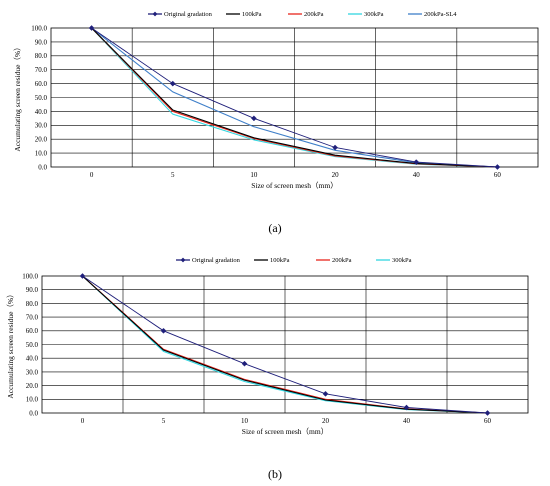 The width and height of the screenshot is (550, 486). Describe the element at coordinates (275, 474) in the screenshot. I see `panel-label: (b)` at that location.